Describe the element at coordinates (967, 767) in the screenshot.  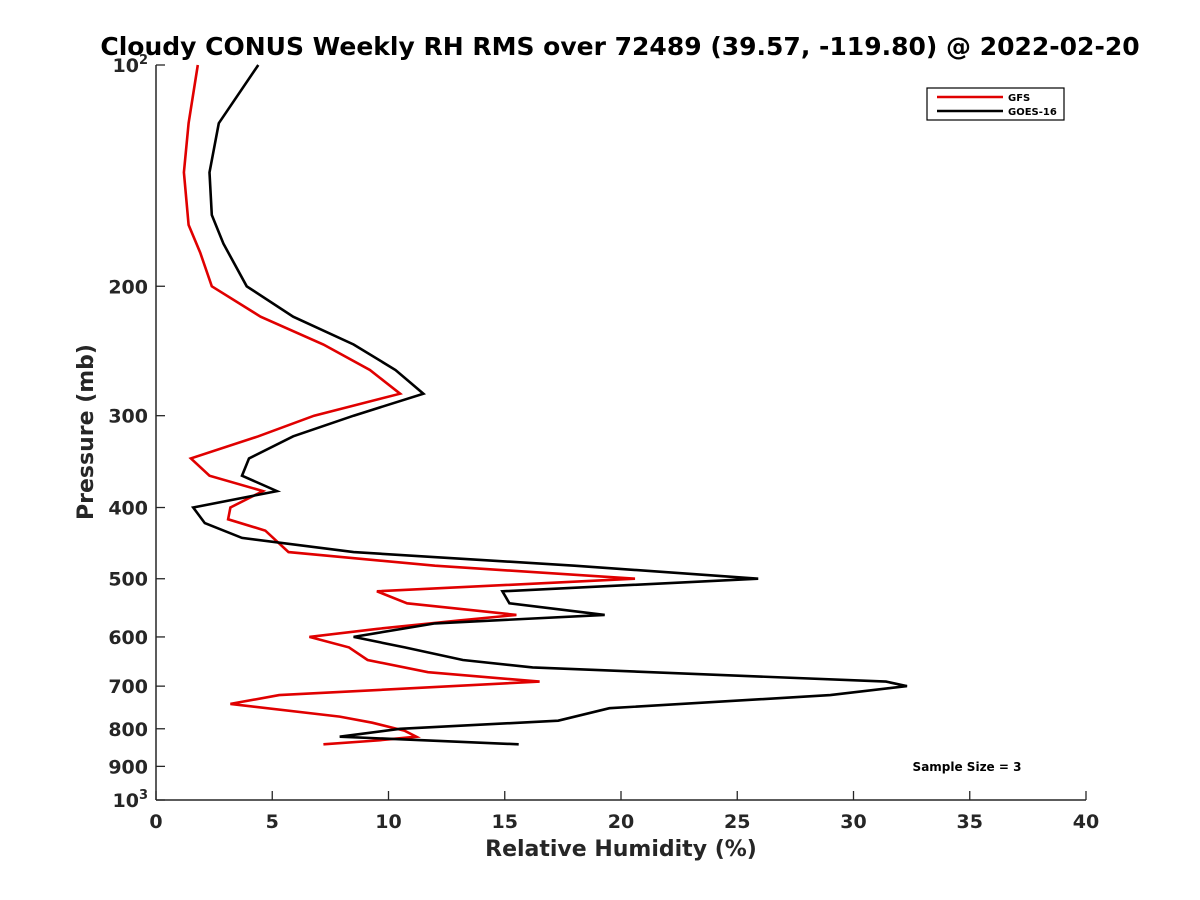
I see `sample-size-annotation: Sample Size = 3` at that location.